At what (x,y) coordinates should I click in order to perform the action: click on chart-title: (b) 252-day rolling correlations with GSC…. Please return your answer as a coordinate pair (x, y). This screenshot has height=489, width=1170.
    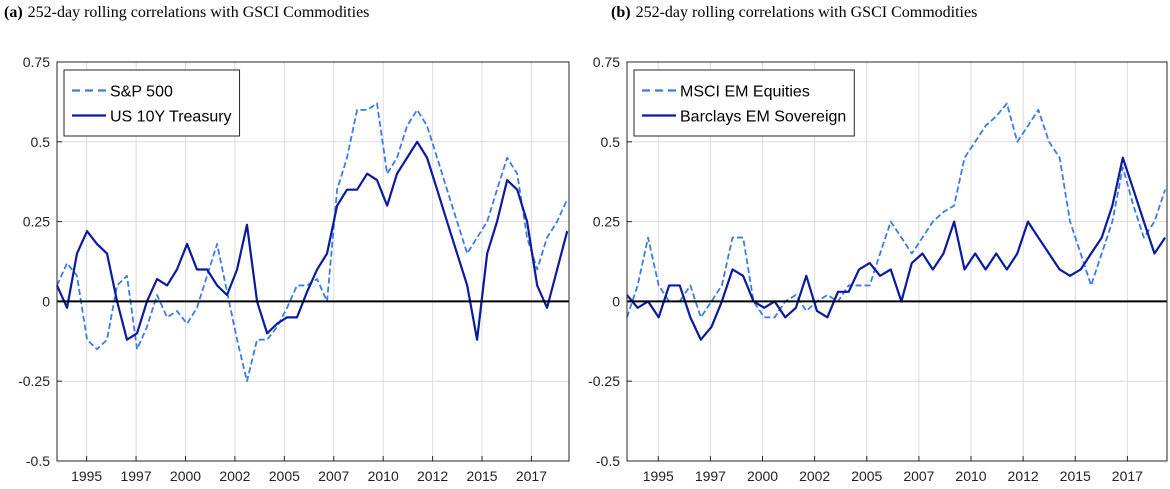
    Looking at the image, I should click on (794, 12).